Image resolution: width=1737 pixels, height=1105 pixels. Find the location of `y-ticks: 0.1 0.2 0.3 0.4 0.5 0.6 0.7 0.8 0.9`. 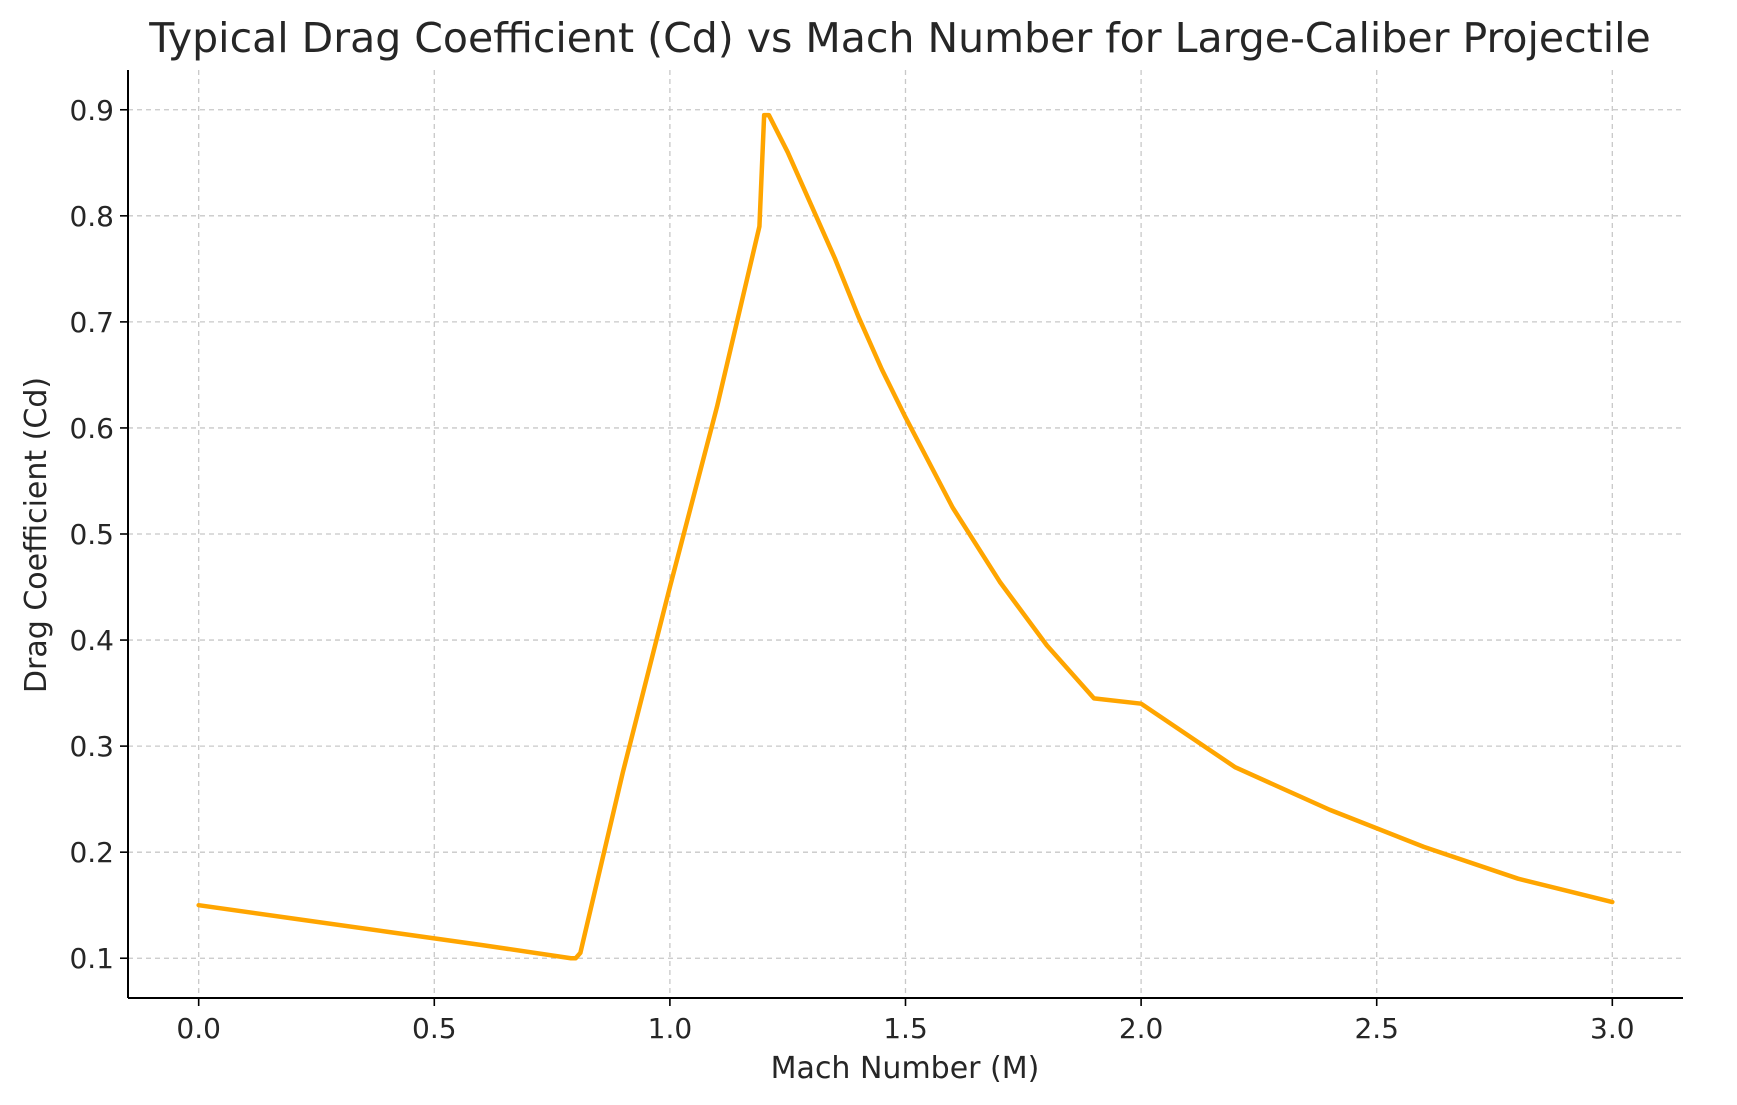

y-ticks: 0.1 0.2 0.3 0.4 0.5 0.6 0.7 0.8 0.9 is located at coordinates (98, 534).